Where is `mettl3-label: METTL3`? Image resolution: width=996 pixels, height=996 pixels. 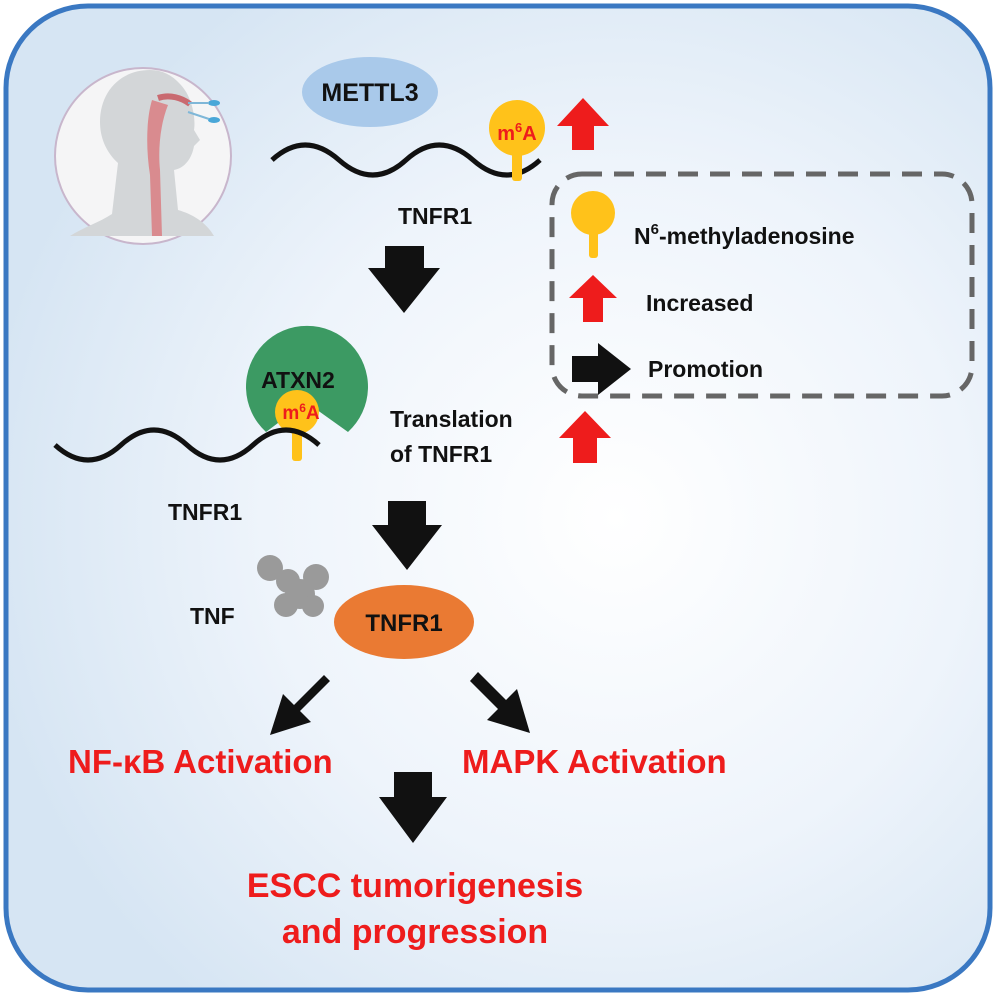
mettl3-label: METTL3 is located at coordinates (369, 93).